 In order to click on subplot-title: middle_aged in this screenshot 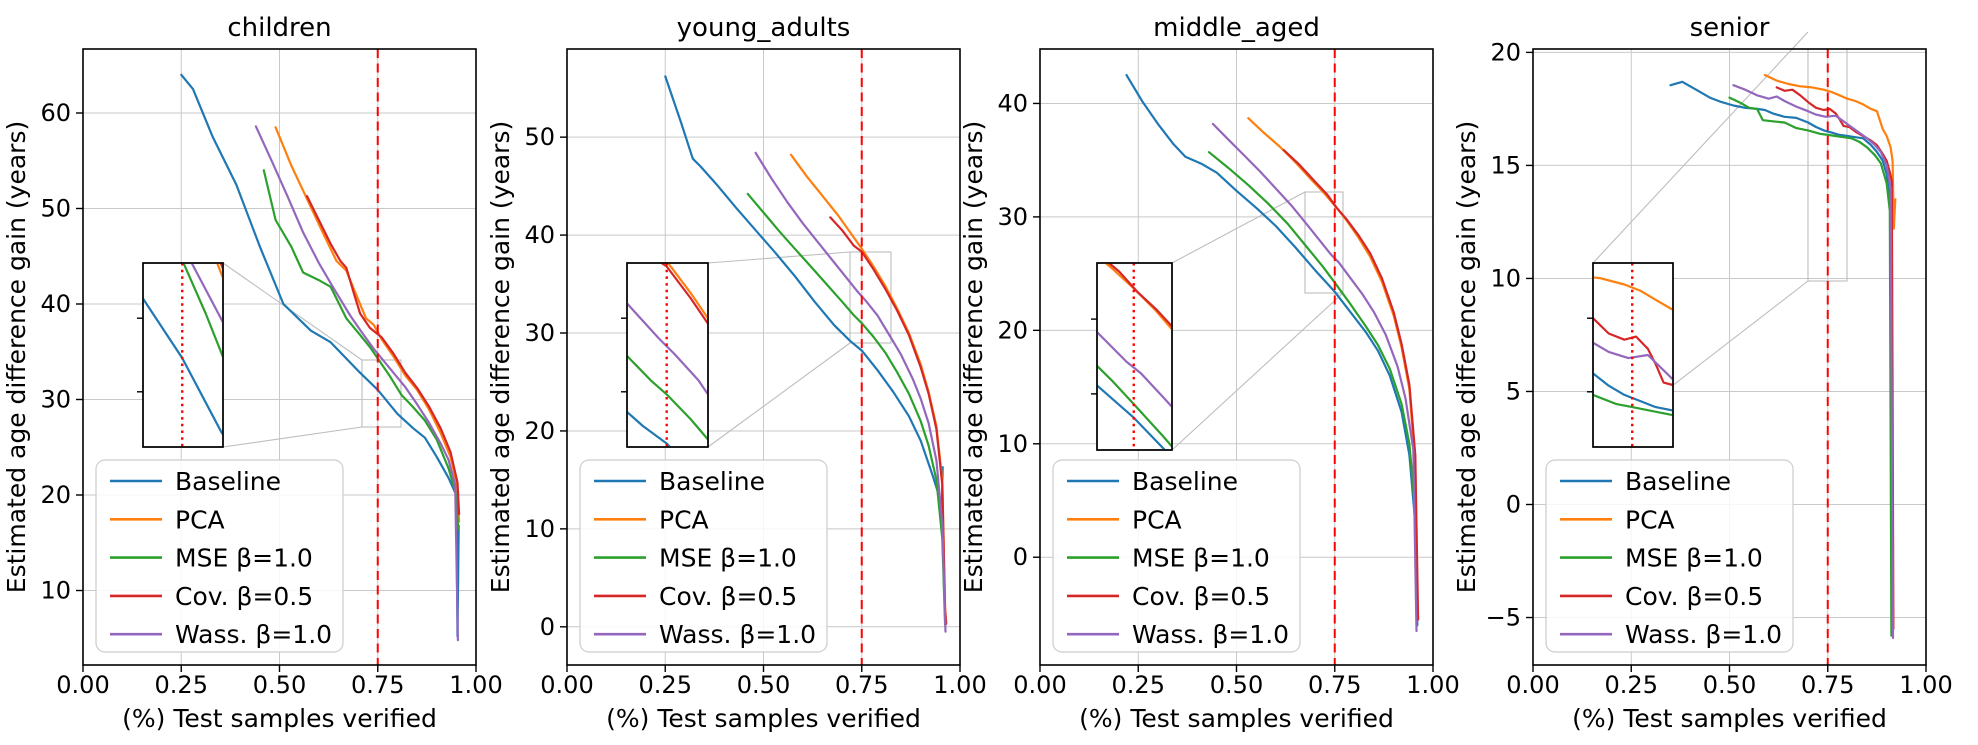, I will do `click(1236, 28)`.